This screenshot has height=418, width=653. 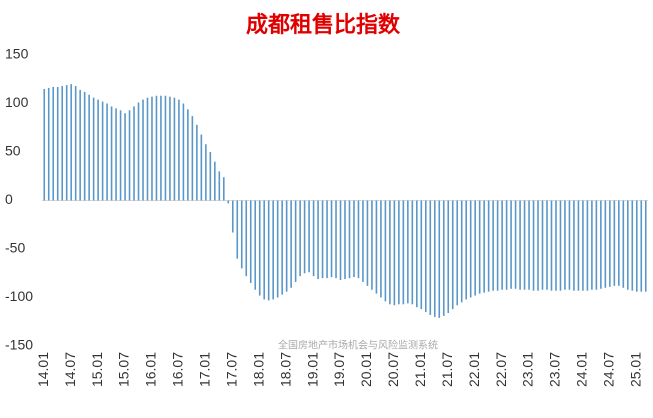 What do you see at coordinates (528, 369) in the screenshot?
I see `x-tick-label: 23.01` at bounding box center [528, 369].